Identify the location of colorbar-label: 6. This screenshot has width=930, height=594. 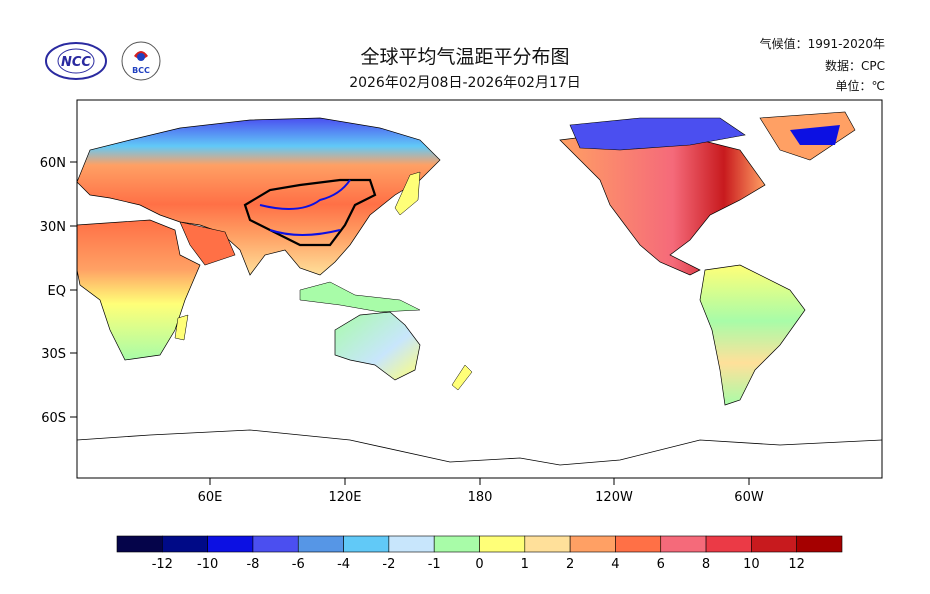
(661, 564).